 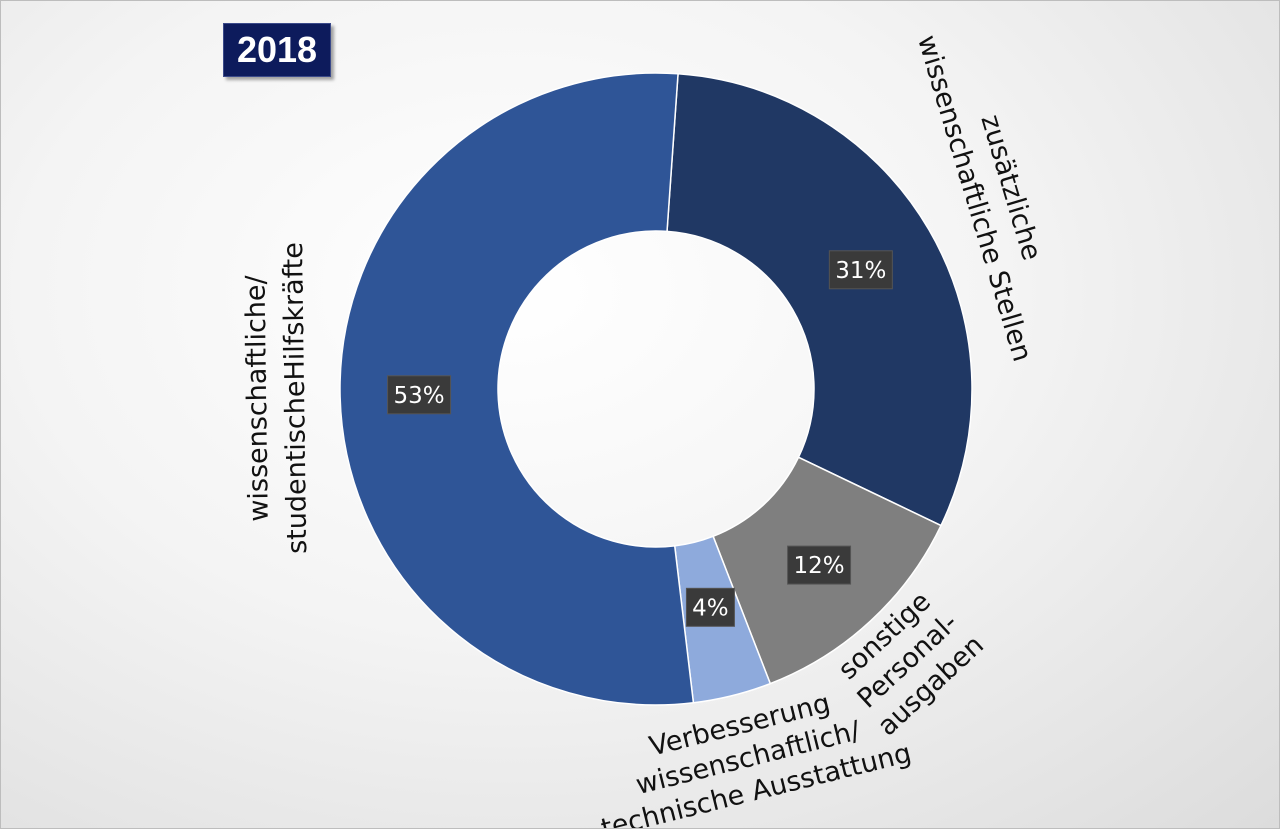 What do you see at coordinates (295, 398) in the screenshot?
I see `category-label-line: studentischeHilfskräfte` at bounding box center [295, 398].